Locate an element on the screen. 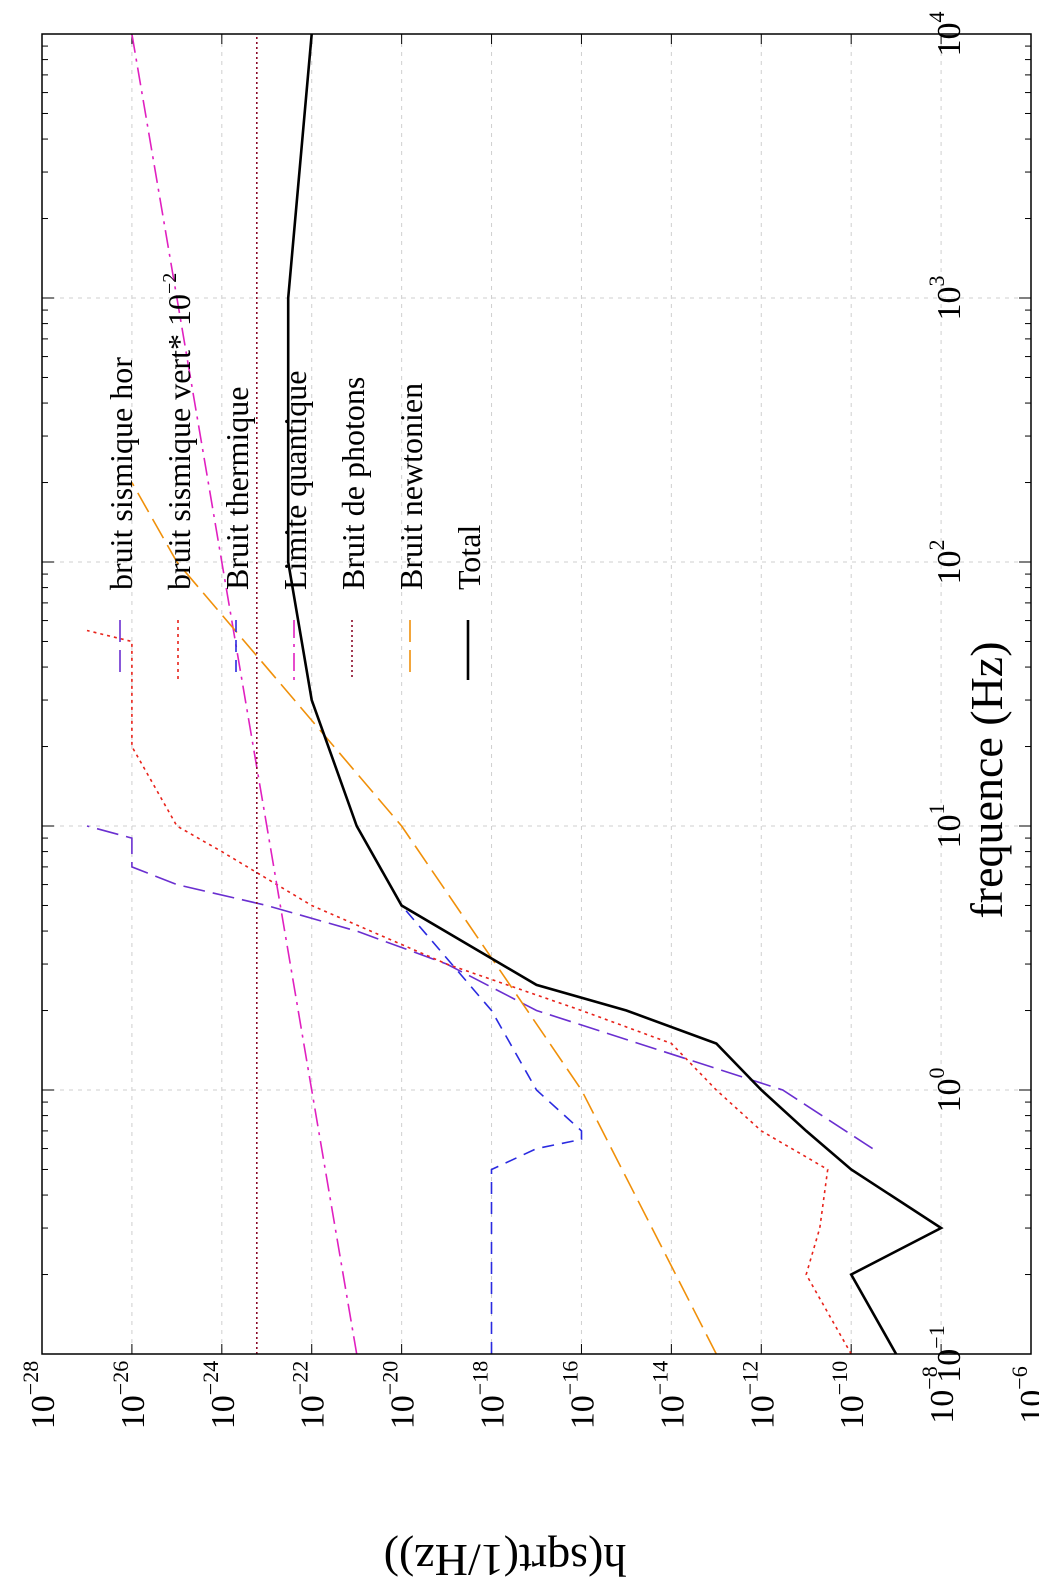  y-tick-label: 10−16 is located at coordinates (579, 1395).